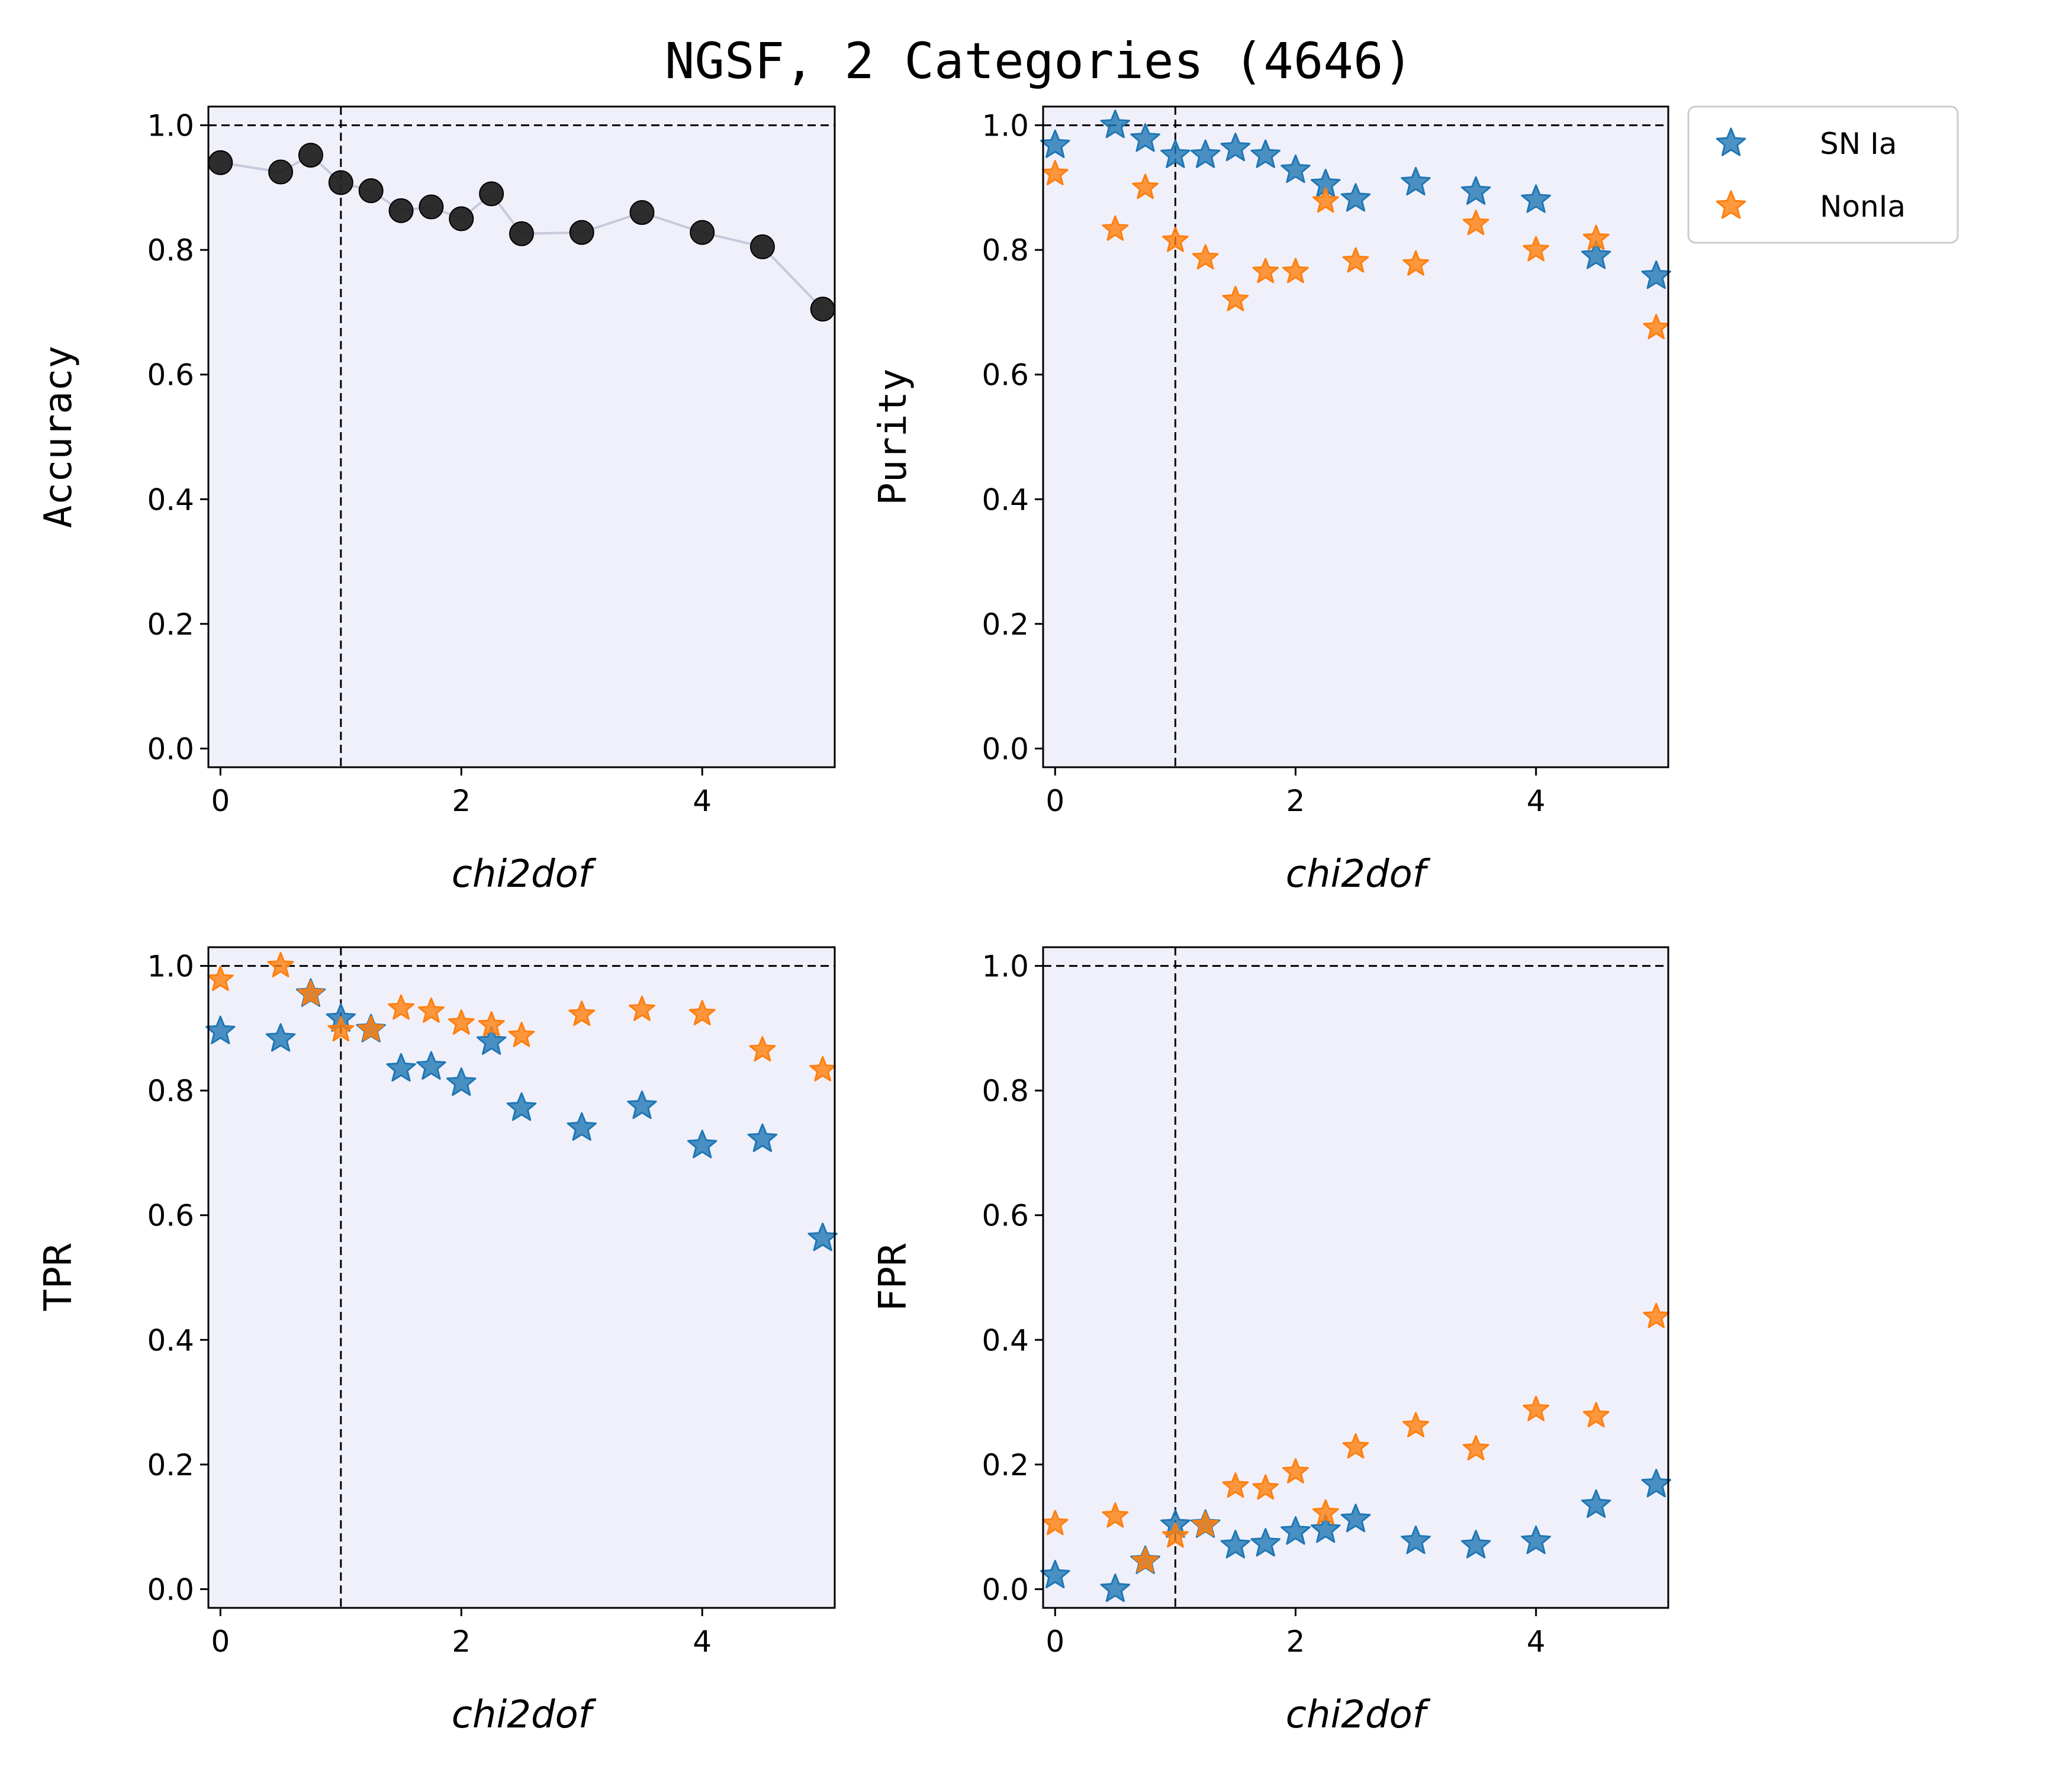 This screenshot has height=1776, width=2072. What do you see at coordinates (1823, 174) in the screenshot?
I see `legend: SN Ia NonIa` at bounding box center [1823, 174].